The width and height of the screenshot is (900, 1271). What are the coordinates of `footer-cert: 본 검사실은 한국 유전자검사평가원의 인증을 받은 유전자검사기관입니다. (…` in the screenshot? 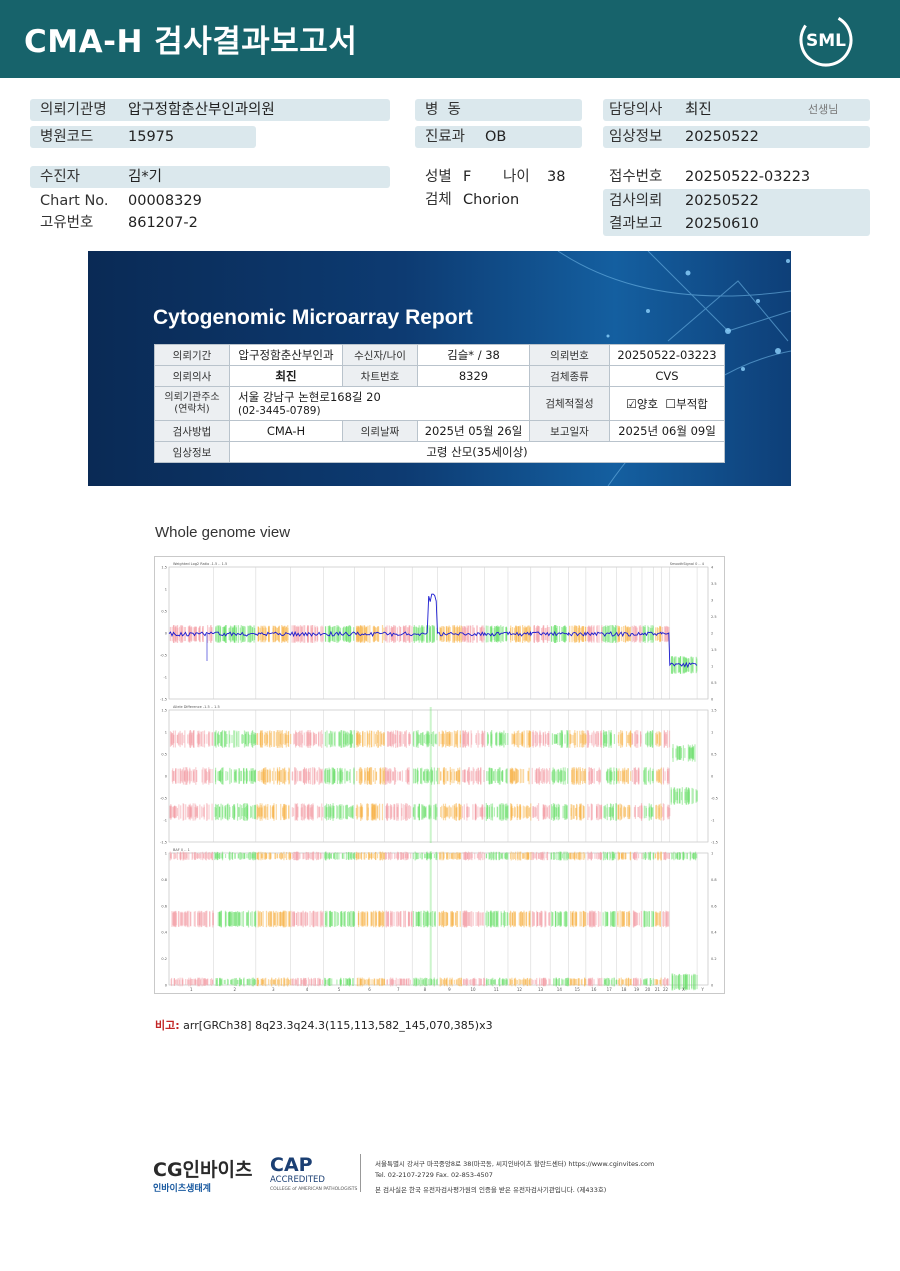 It's located at (491, 1190).